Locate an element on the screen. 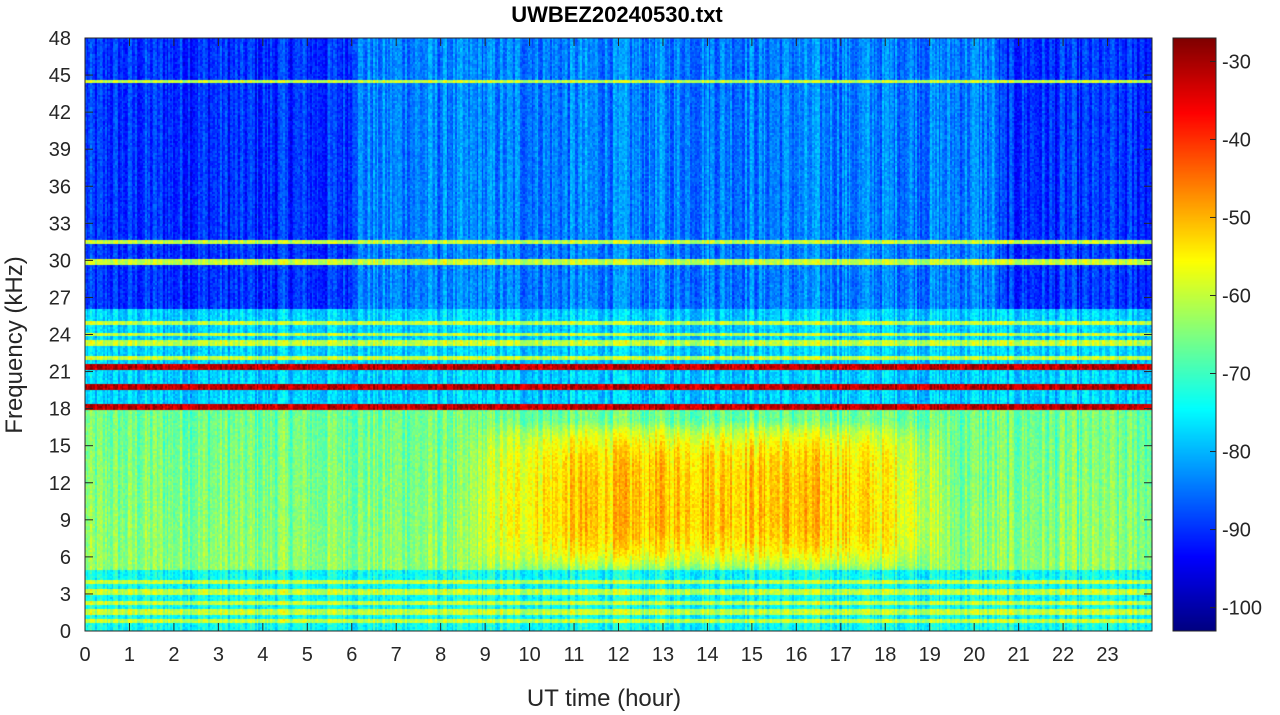 Image resolution: width=1280 pixels, height=715 pixels. x-tick-label: 12 is located at coordinates (618, 655).